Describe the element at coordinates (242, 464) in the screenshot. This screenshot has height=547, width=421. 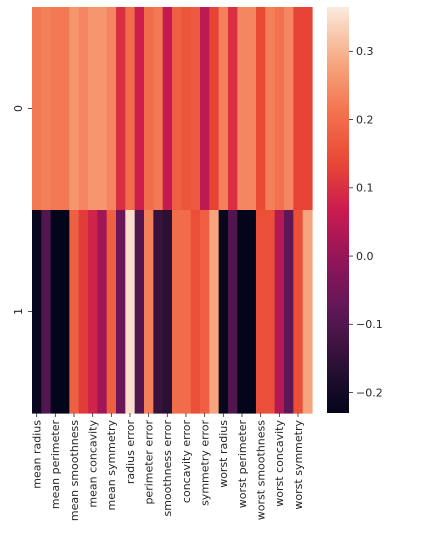
I see `x-tick-label: worst perimeter` at that location.